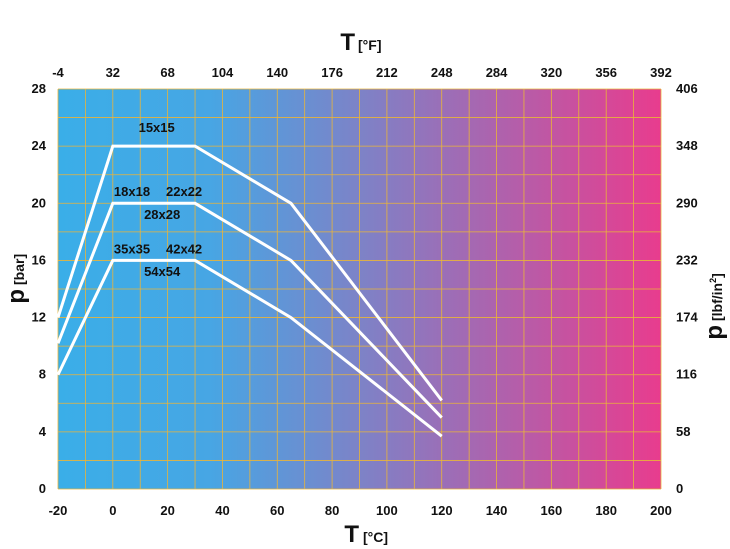  Describe the element at coordinates (606, 72) in the screenshot. I see `x-axis-top-tick-label: 356` at that location.